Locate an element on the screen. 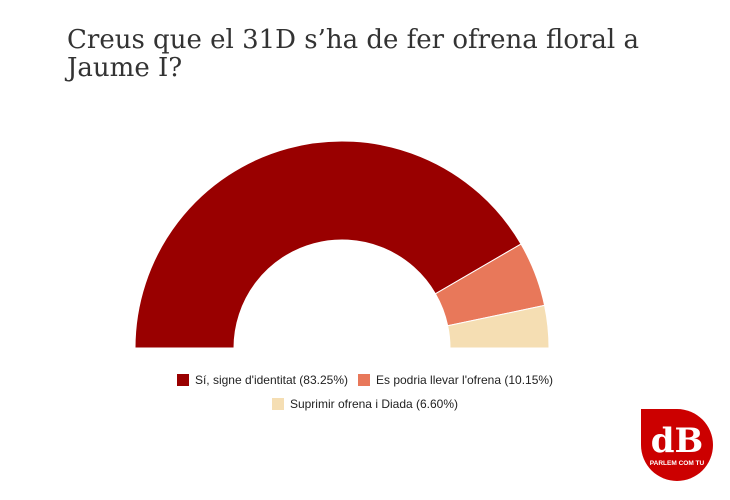  legend-label-si: Sí, signe d'identitat (83.25%) is located at coordinates (271, 380).